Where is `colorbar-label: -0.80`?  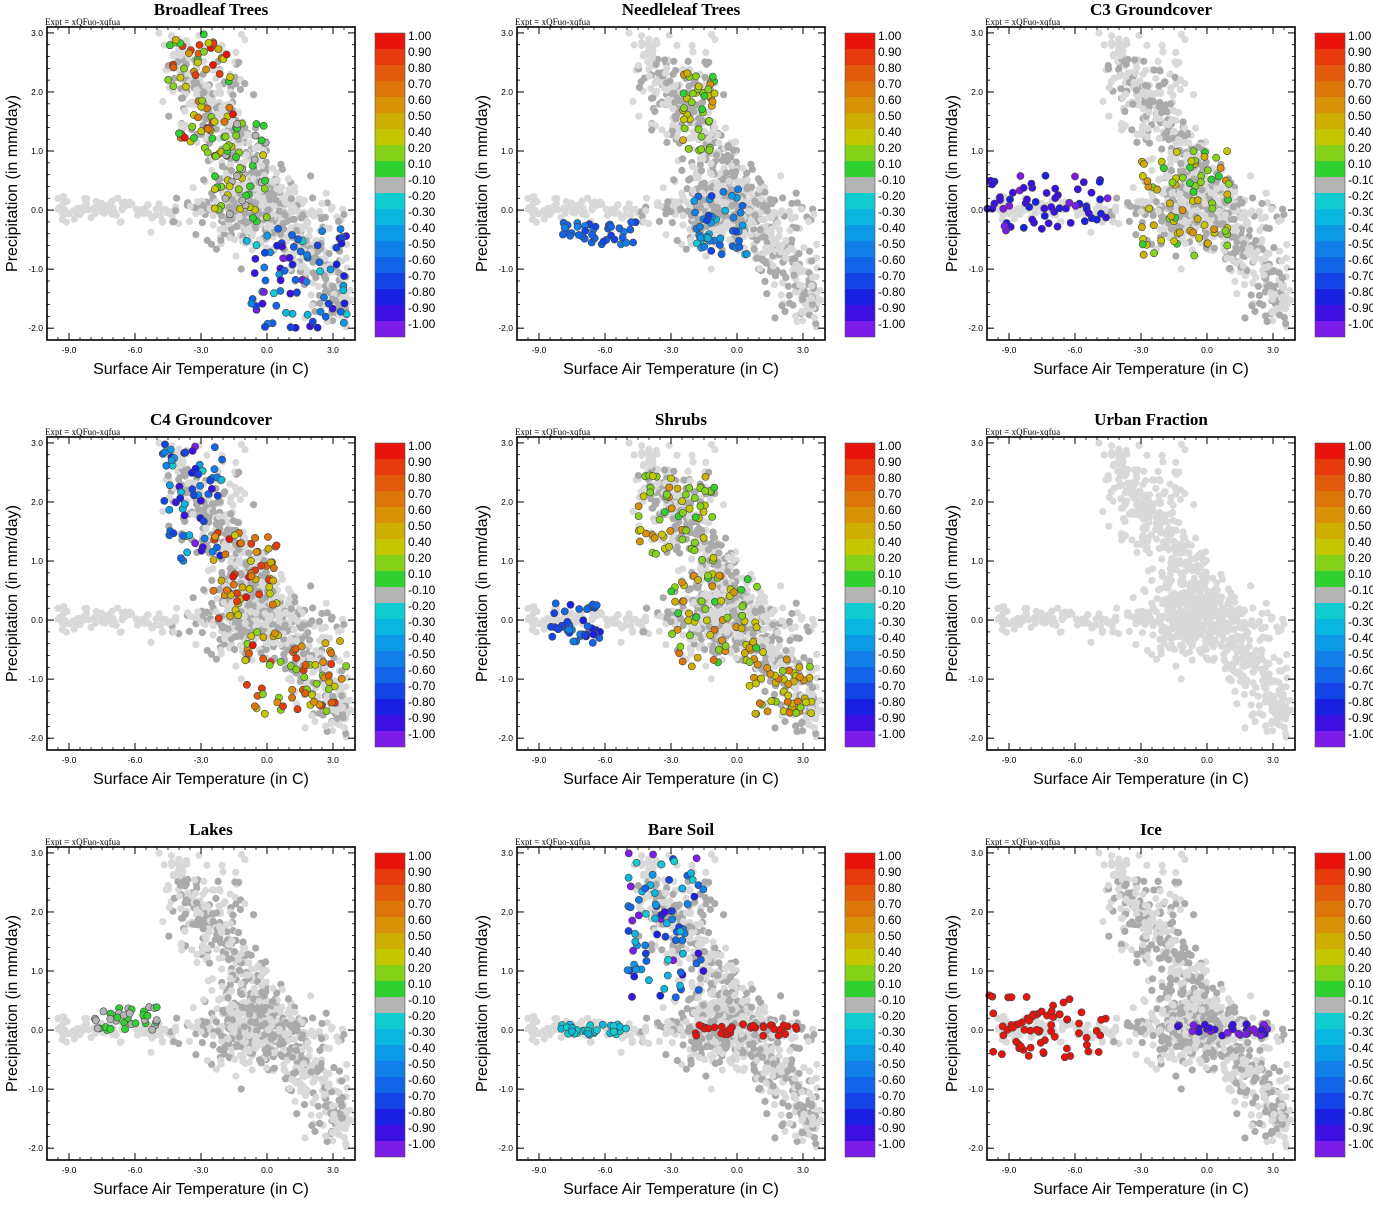
colorbar-label: -0.80 is located at coordinates (422, 292).